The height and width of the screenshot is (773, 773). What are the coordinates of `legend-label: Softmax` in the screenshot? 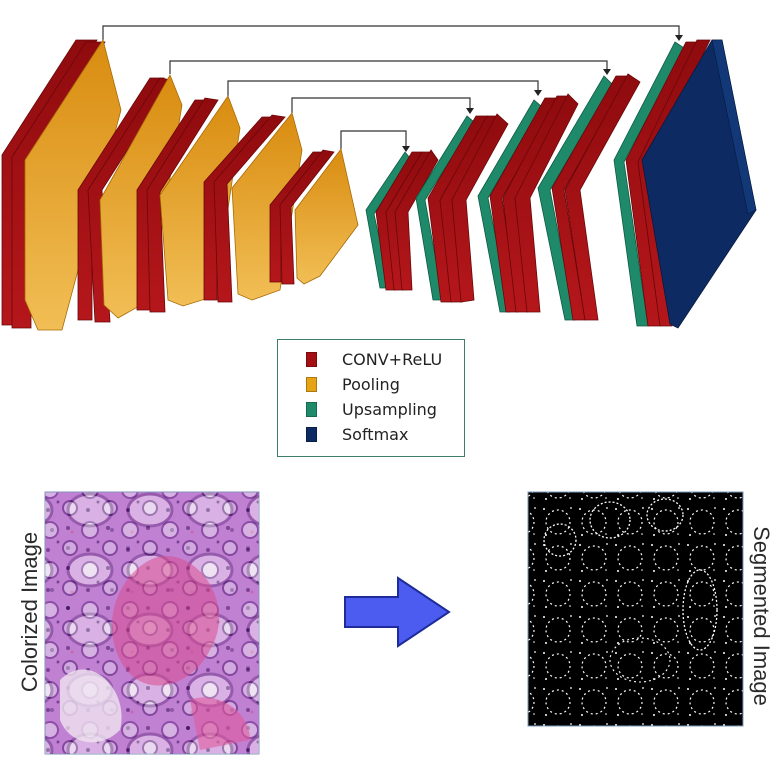 It's located at (375, 434).